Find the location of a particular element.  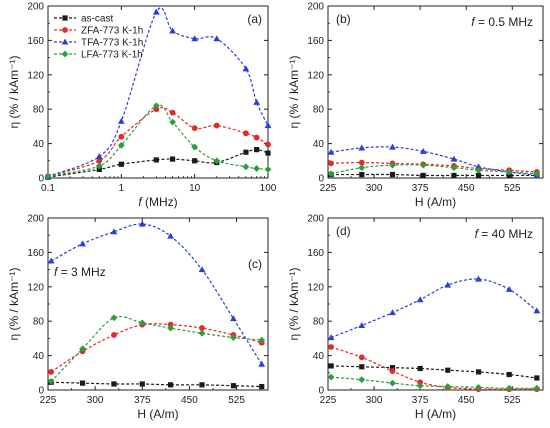

series-ZFA is located at coordinates (158, 143).